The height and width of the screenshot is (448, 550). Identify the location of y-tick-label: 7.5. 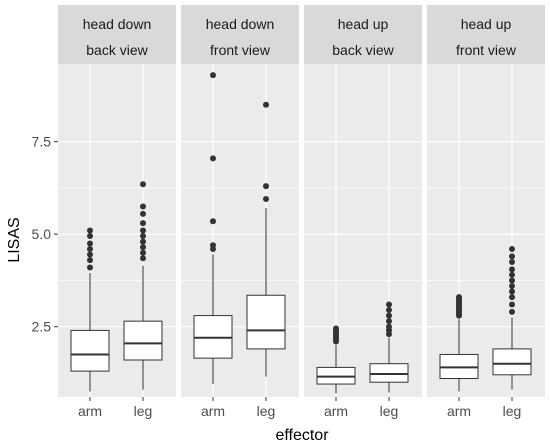
(42, 142).